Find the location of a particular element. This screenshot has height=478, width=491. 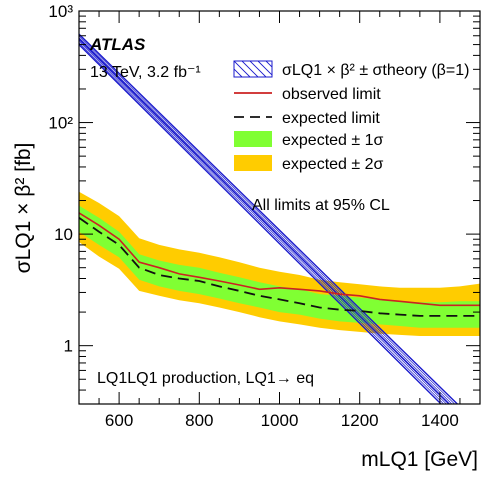

legend-band2-label: expected ± 2σ is located at coordinates (333, 164).